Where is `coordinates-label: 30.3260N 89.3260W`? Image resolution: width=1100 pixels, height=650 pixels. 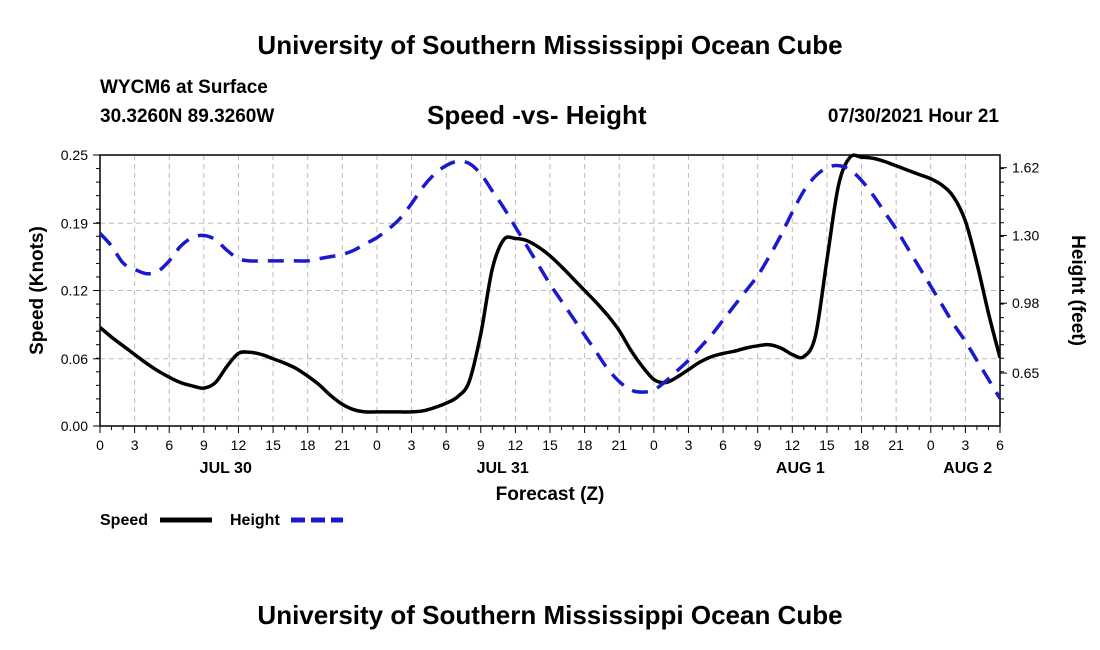
coordinates-label: 30.3260N 89.3260W is located at coordinates (187, 116).